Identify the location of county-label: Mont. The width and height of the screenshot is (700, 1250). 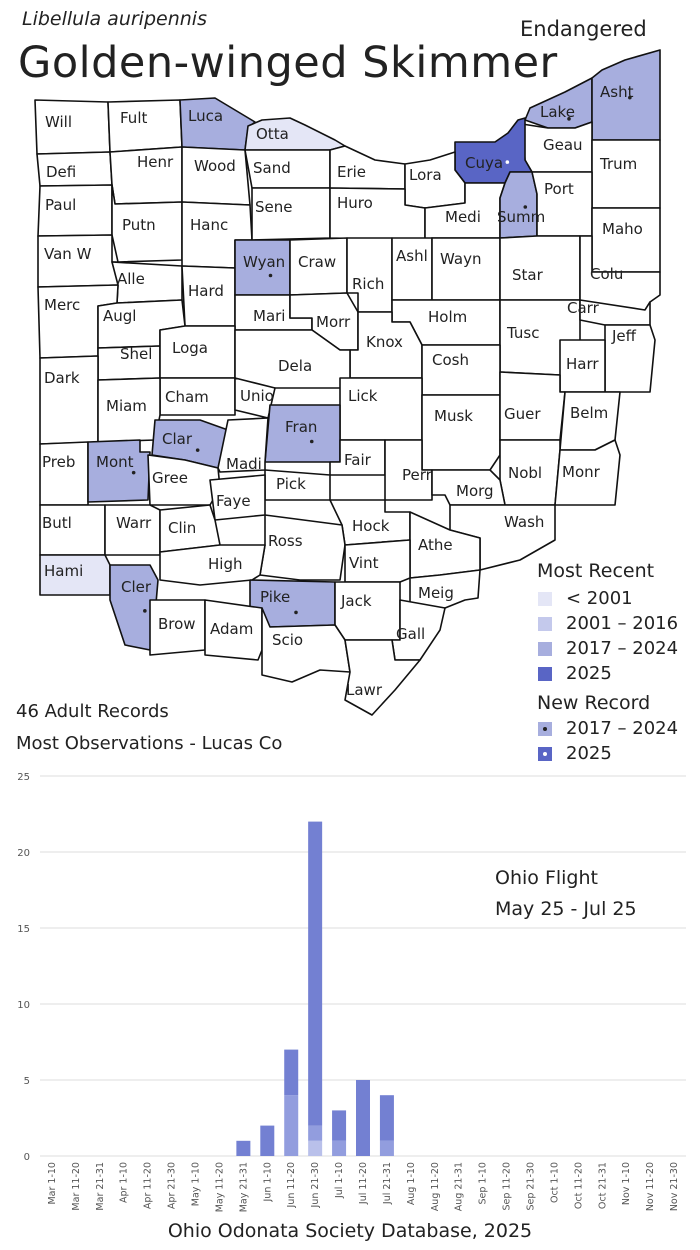
(115, 462).